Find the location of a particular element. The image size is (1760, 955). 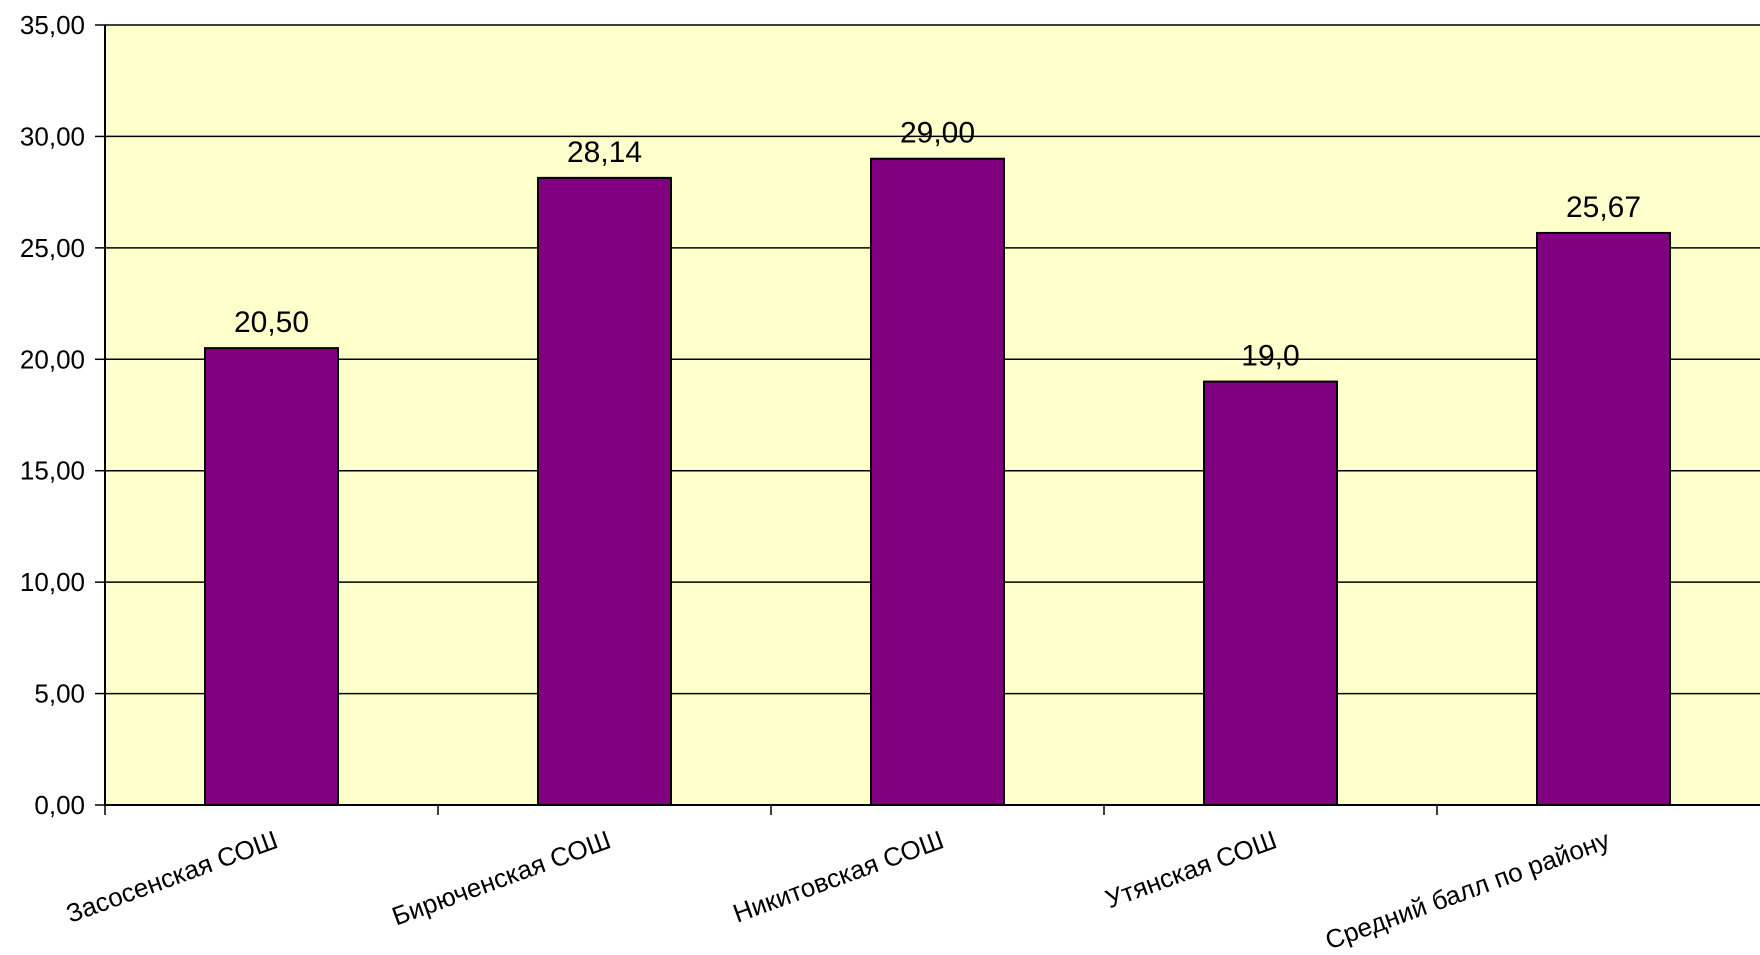

data-label: 25,67 is located at coordinates (1603, 207).